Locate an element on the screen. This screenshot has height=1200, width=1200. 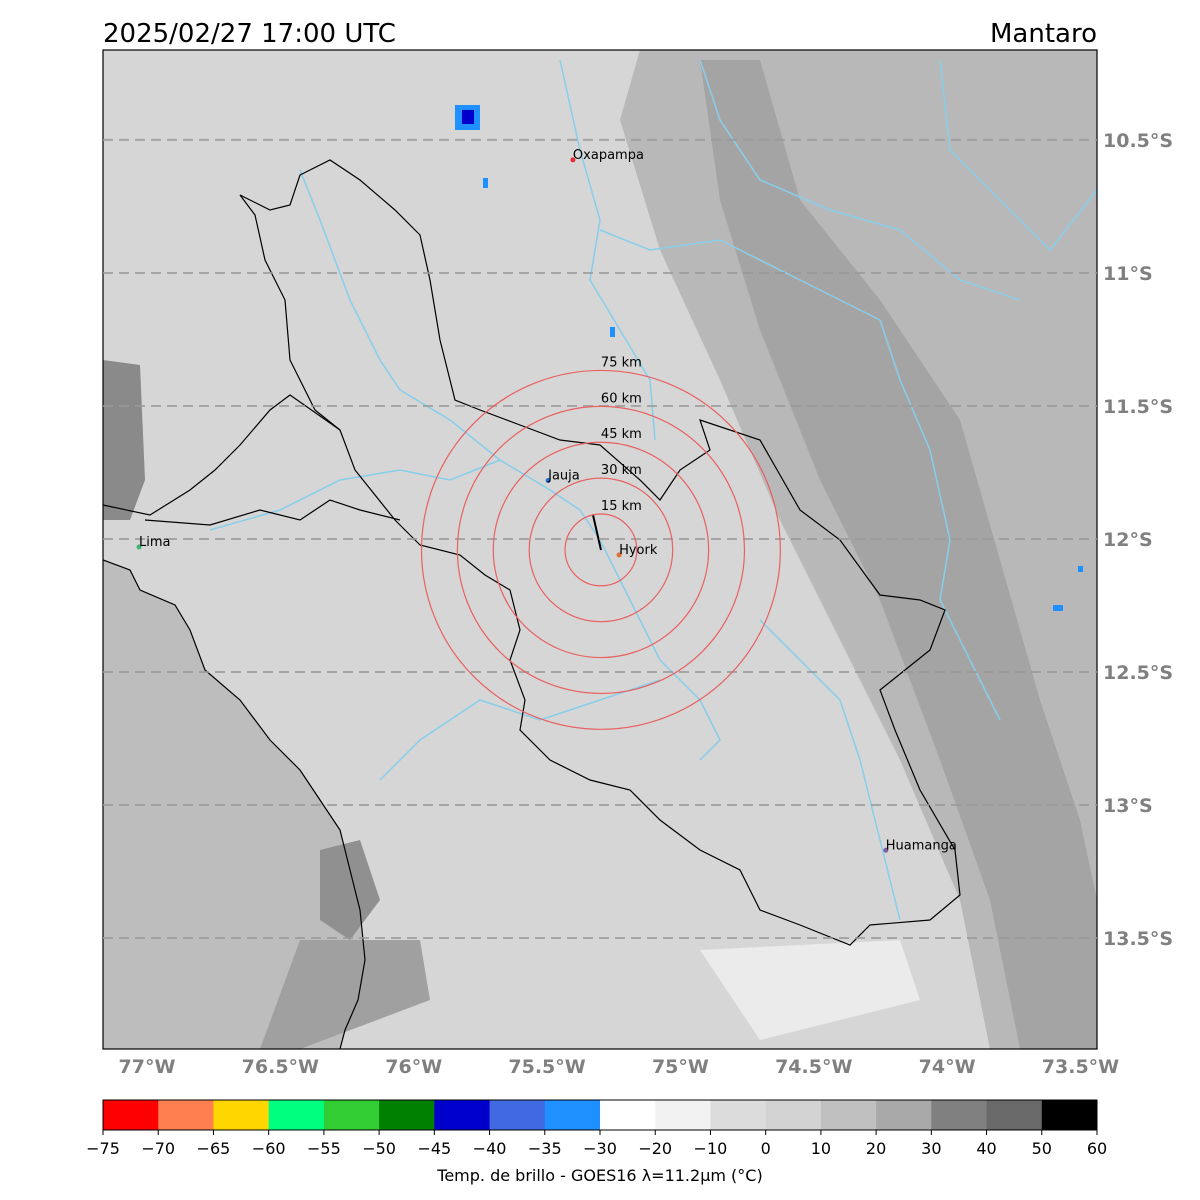
lat-label: 11°S is located at coordinates (1128, 274).